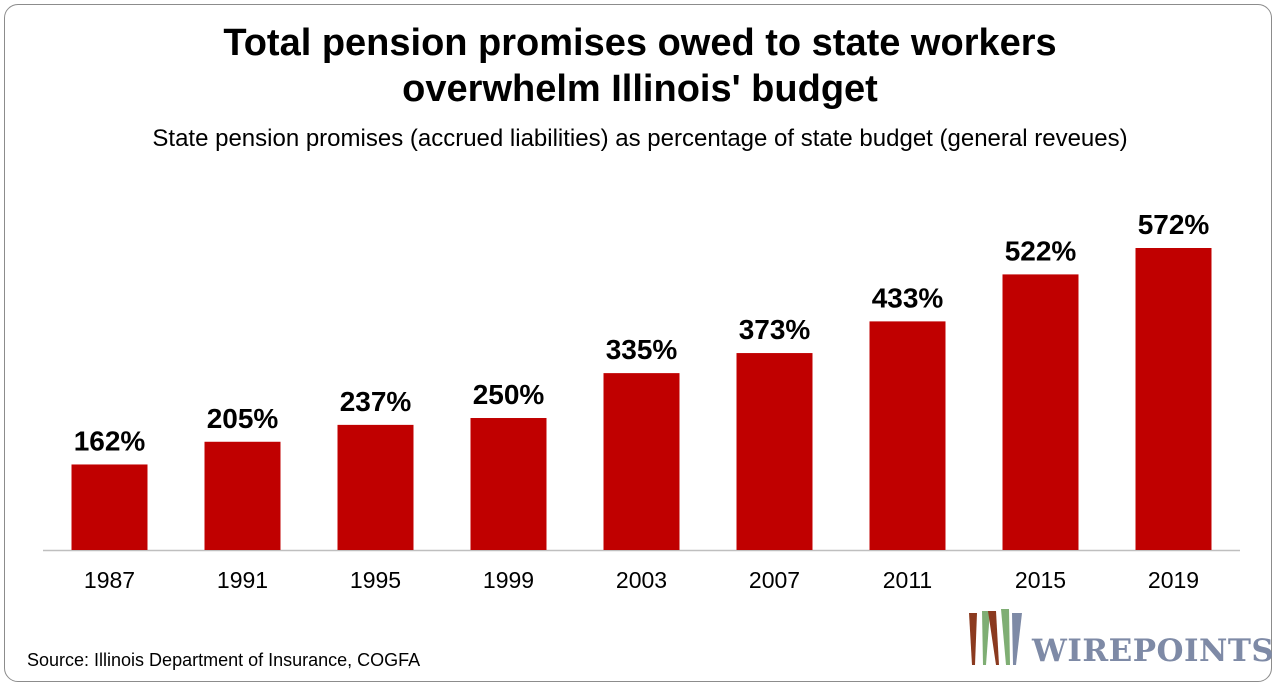 The height and width of the screenshot is (690, 1280). Describe the element at coordinates (774, 580) in the screenshot. I see `x-tick-label-2007: 2007` at that location.